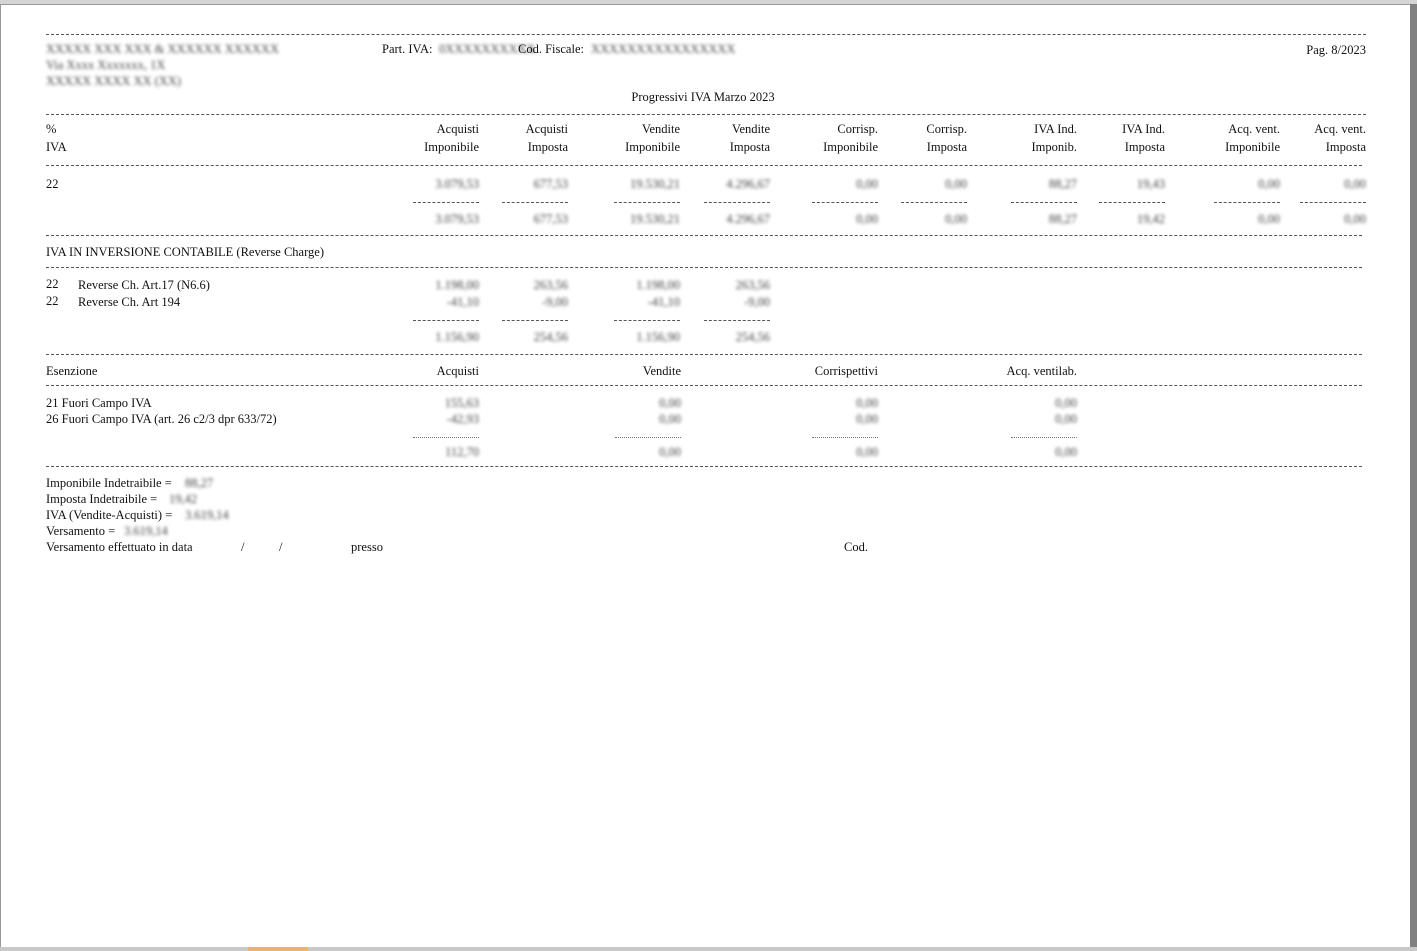 The height and width of the screenshot is (951, 1417). Describe the element at coordinates (1066, 452) in the screenshot. I see `ex-total-3: 0,00` at that location.